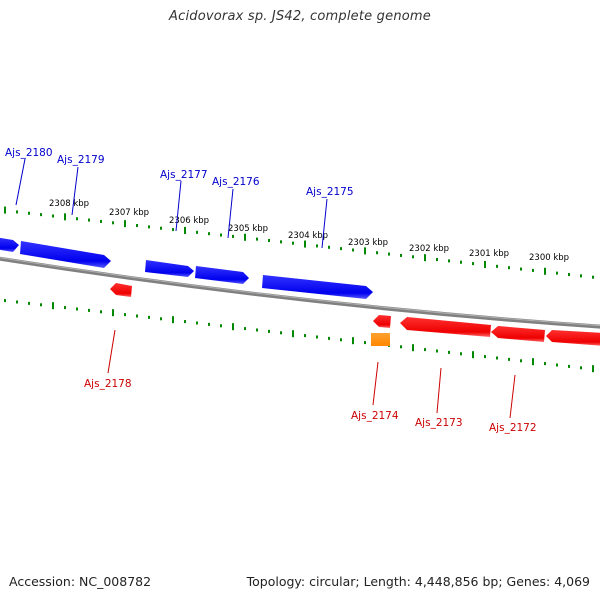 Image resolution: width=600 pixels, height=600 pixels. Describe the element at coordinates (330, 192) in the screenshot. I see `gene-label-ajs-2175: Ajs_2175` at that location.